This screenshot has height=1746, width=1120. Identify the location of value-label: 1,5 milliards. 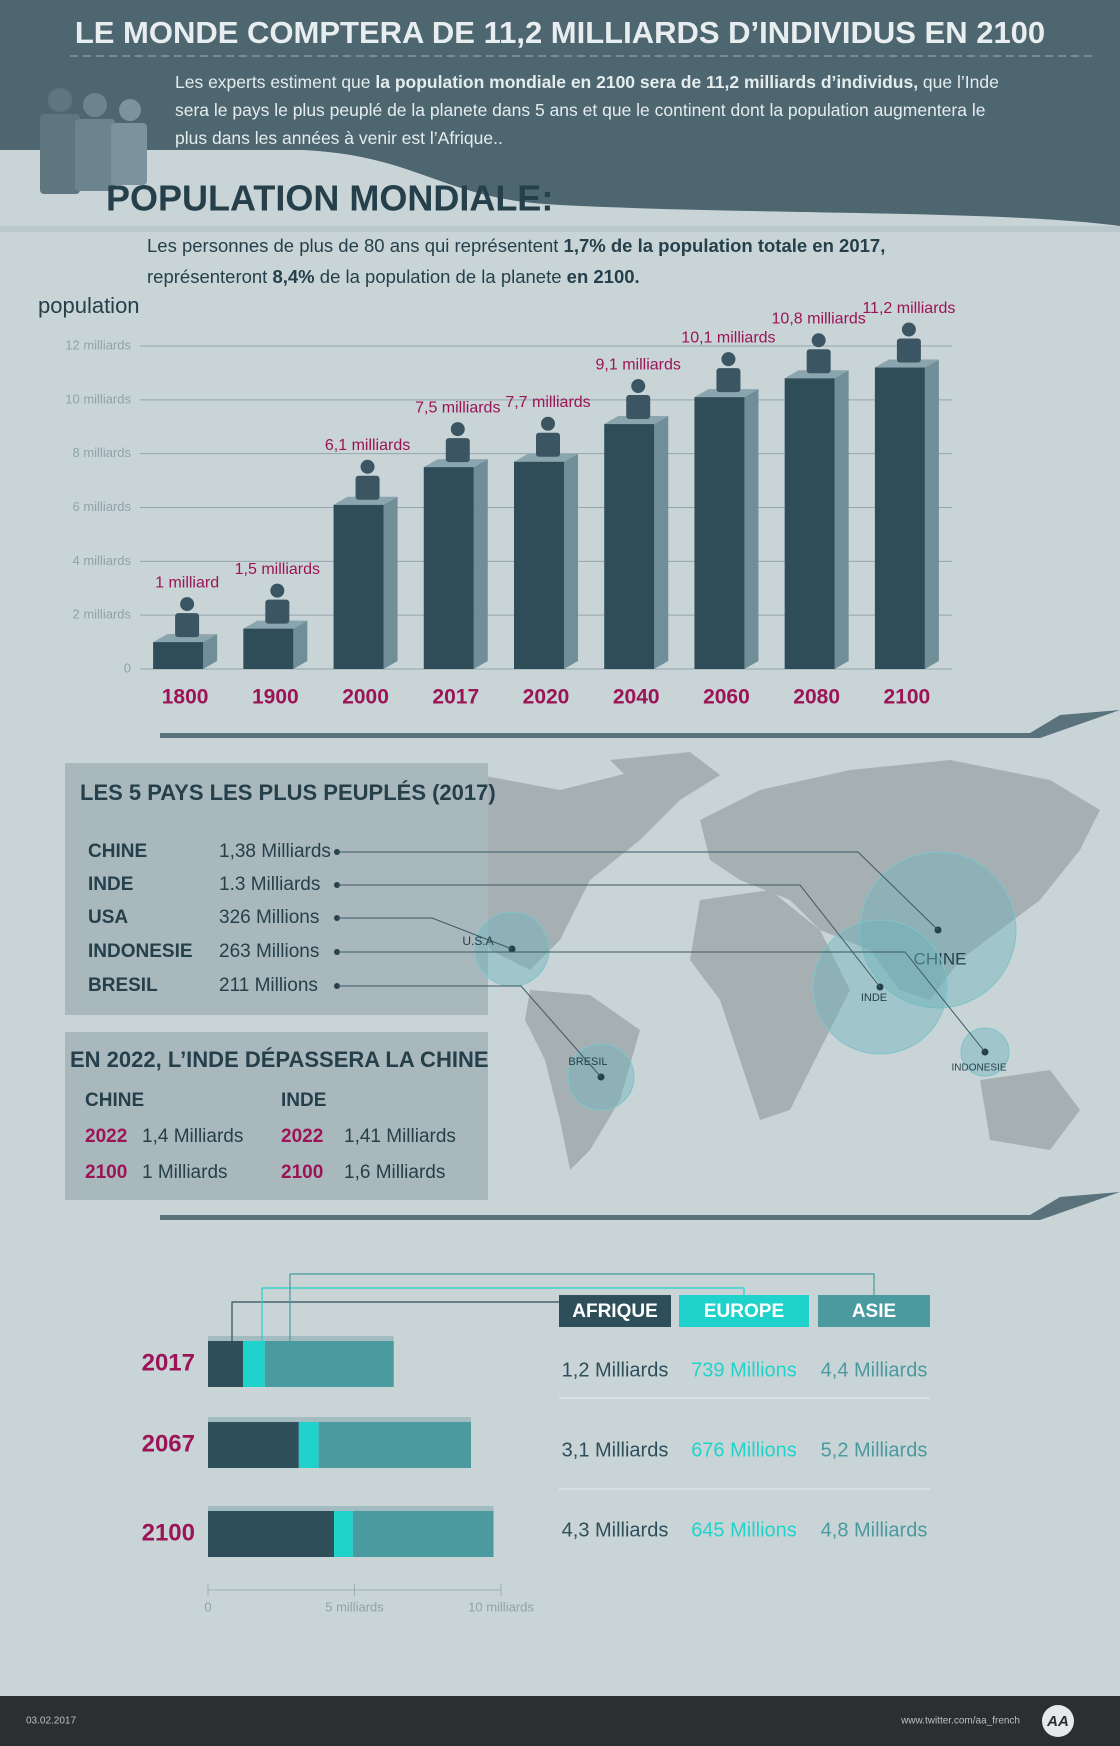
(277, 569).